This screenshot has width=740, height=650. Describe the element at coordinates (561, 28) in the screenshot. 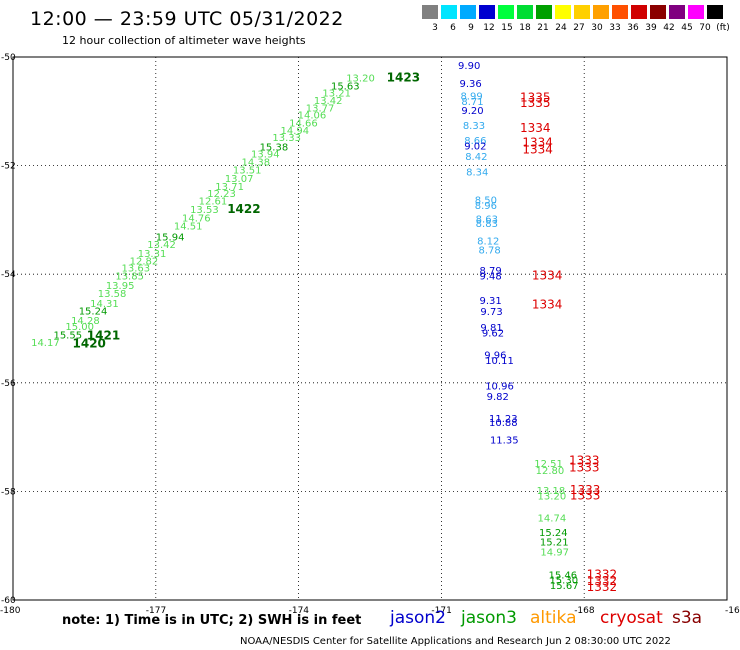

I see `colorbar-label: 24` at that location.